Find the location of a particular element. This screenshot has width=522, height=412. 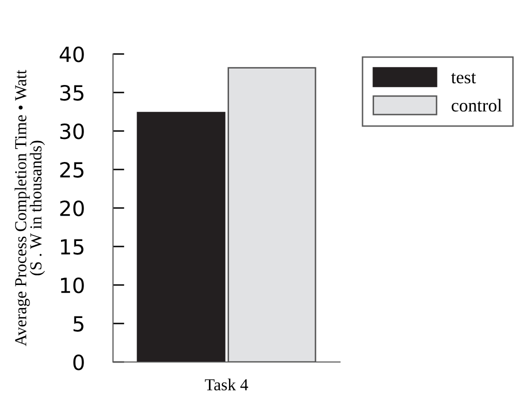

y-tick-label: 20 is located at coordinates (72, 208).